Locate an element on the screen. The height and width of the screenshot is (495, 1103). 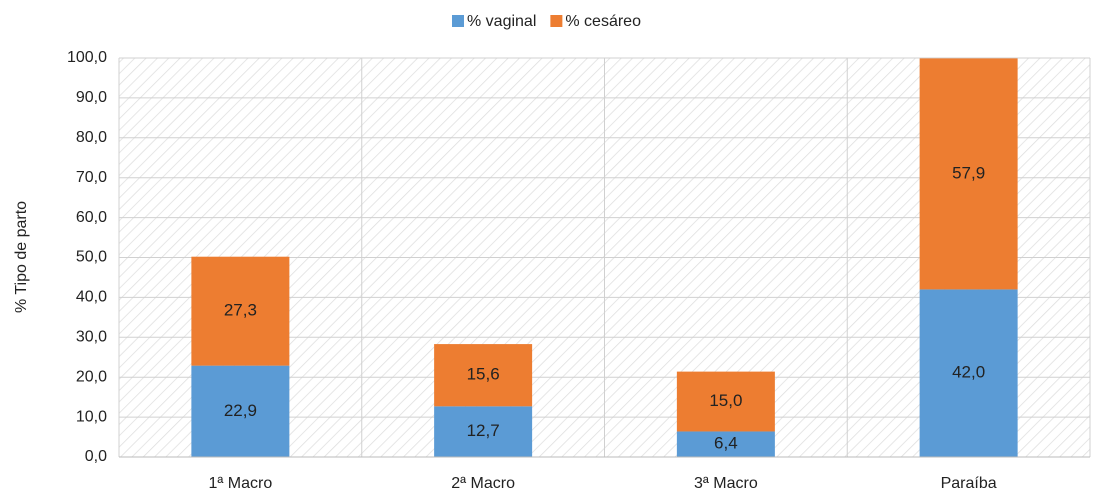
data-label: 12,7 is located at coordinates (483, 430).